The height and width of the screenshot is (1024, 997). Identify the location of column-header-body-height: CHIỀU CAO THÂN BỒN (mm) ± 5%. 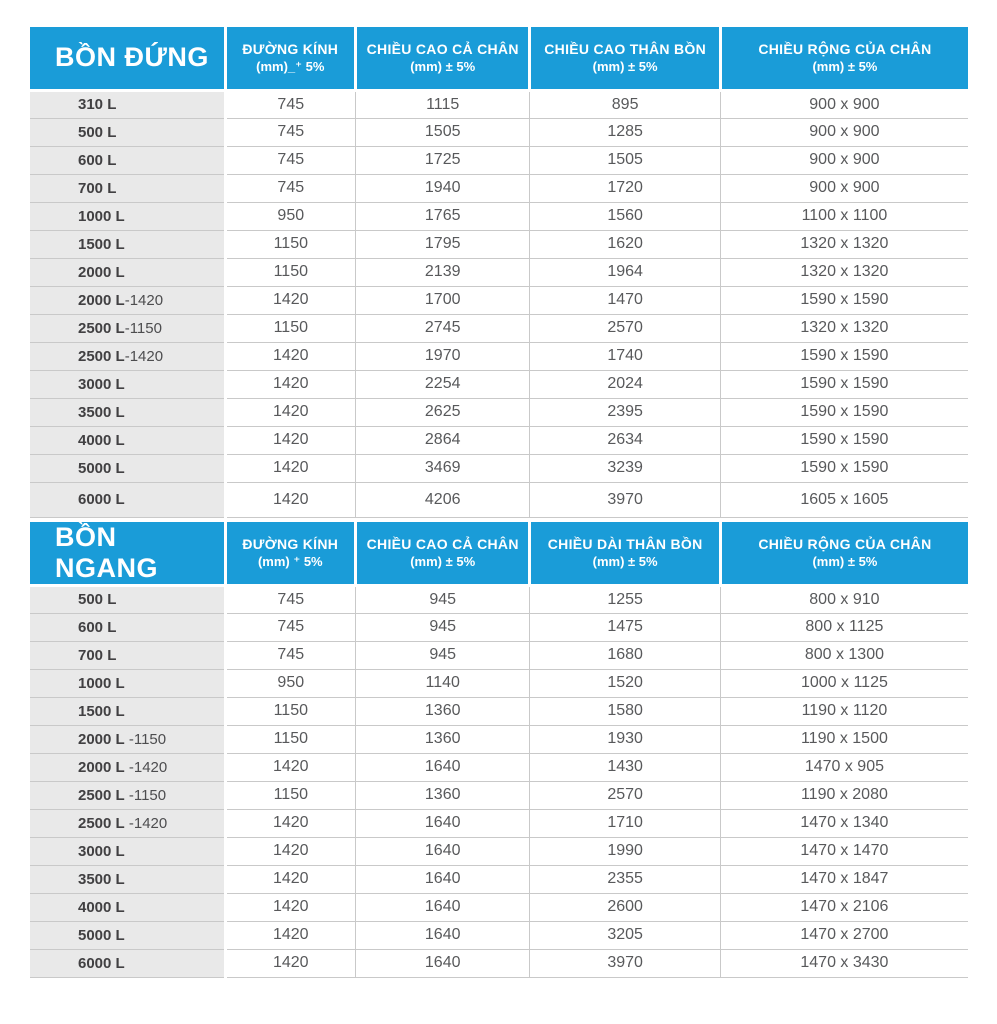
(625, 59).